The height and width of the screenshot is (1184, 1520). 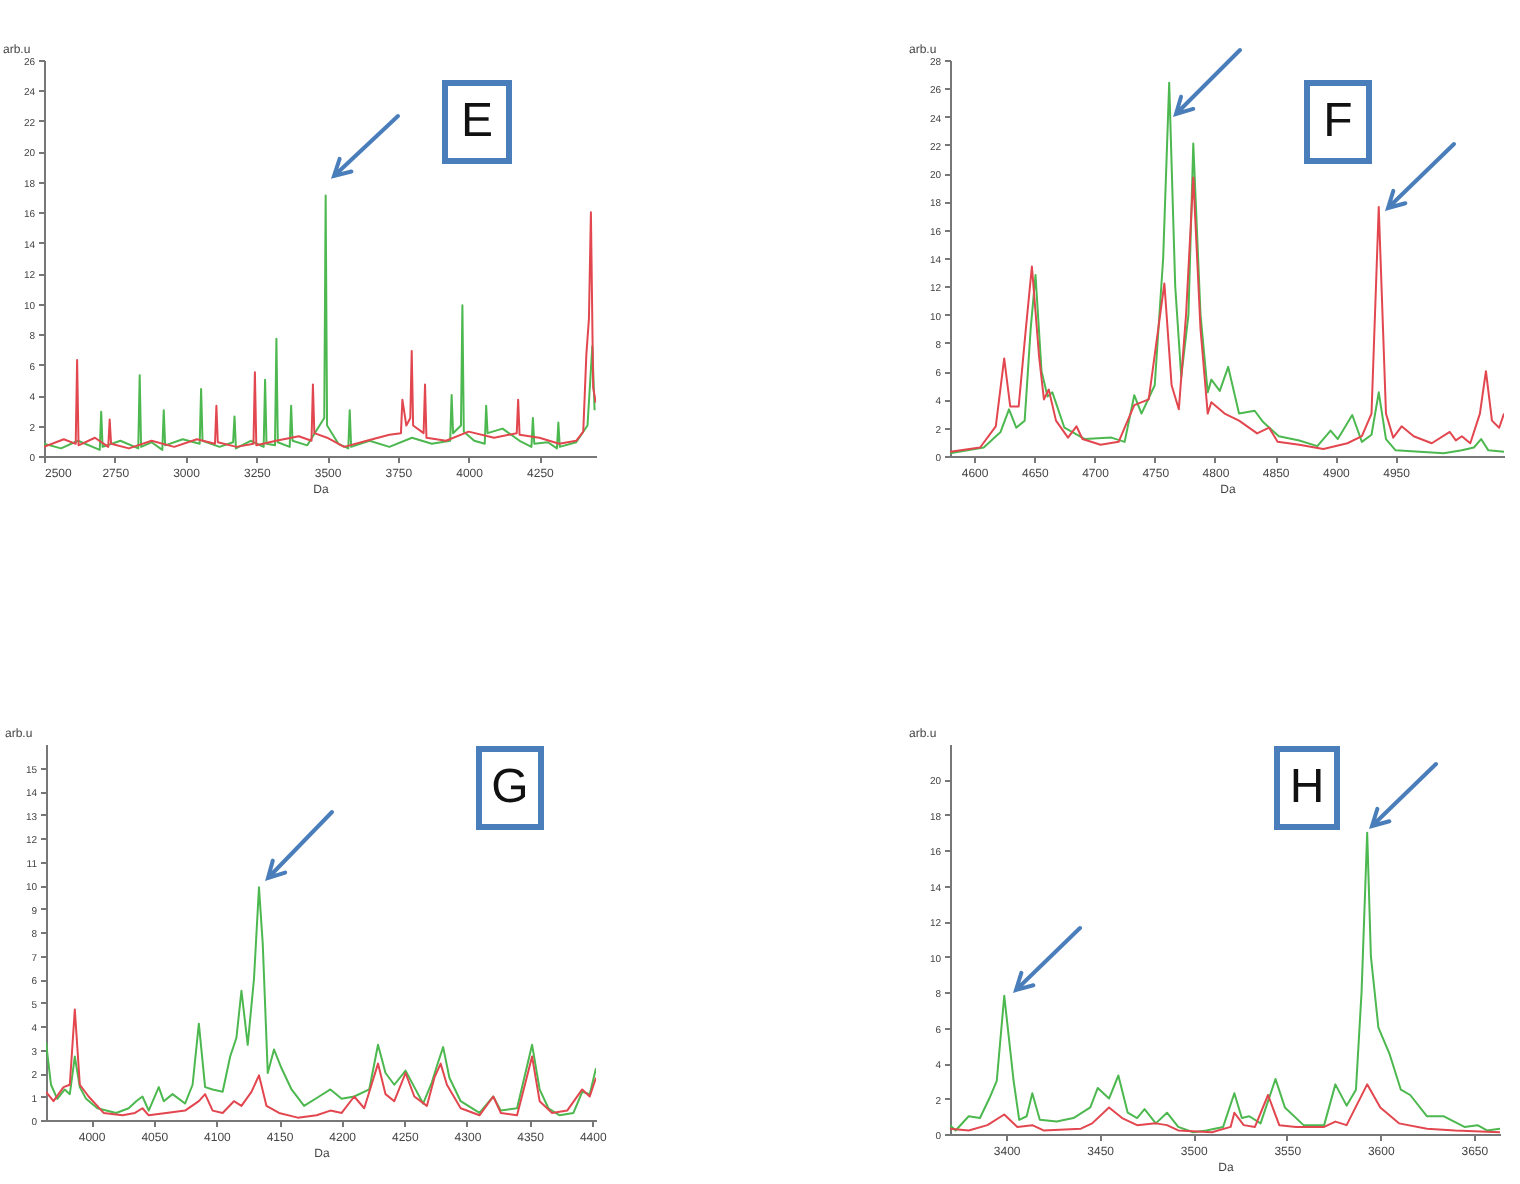 What do you see at coordinates (510, 788) in the screenshot?
I see `annotation: G` at bounding box center [510, 788].